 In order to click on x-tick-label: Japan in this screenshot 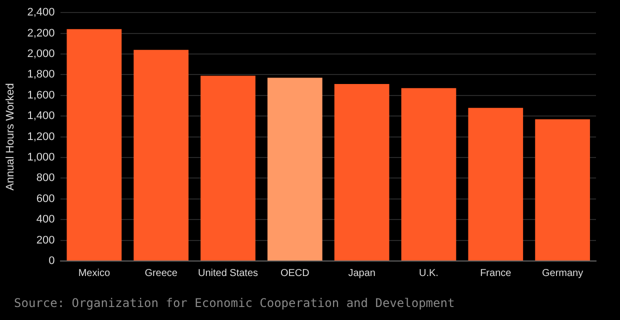, I will do `click(362, 273)`.